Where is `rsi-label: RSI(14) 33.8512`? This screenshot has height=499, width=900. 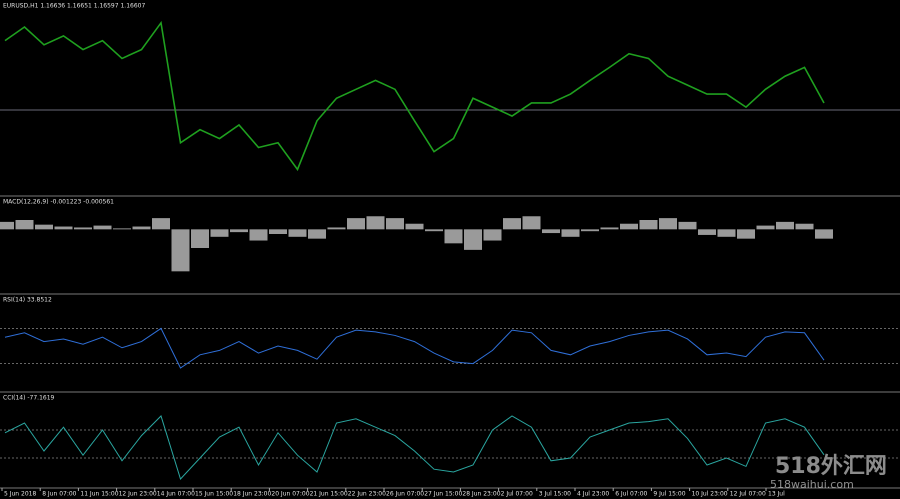
rsi-label: RSI(14) 33.8512 is located at coordinates (27, 300).